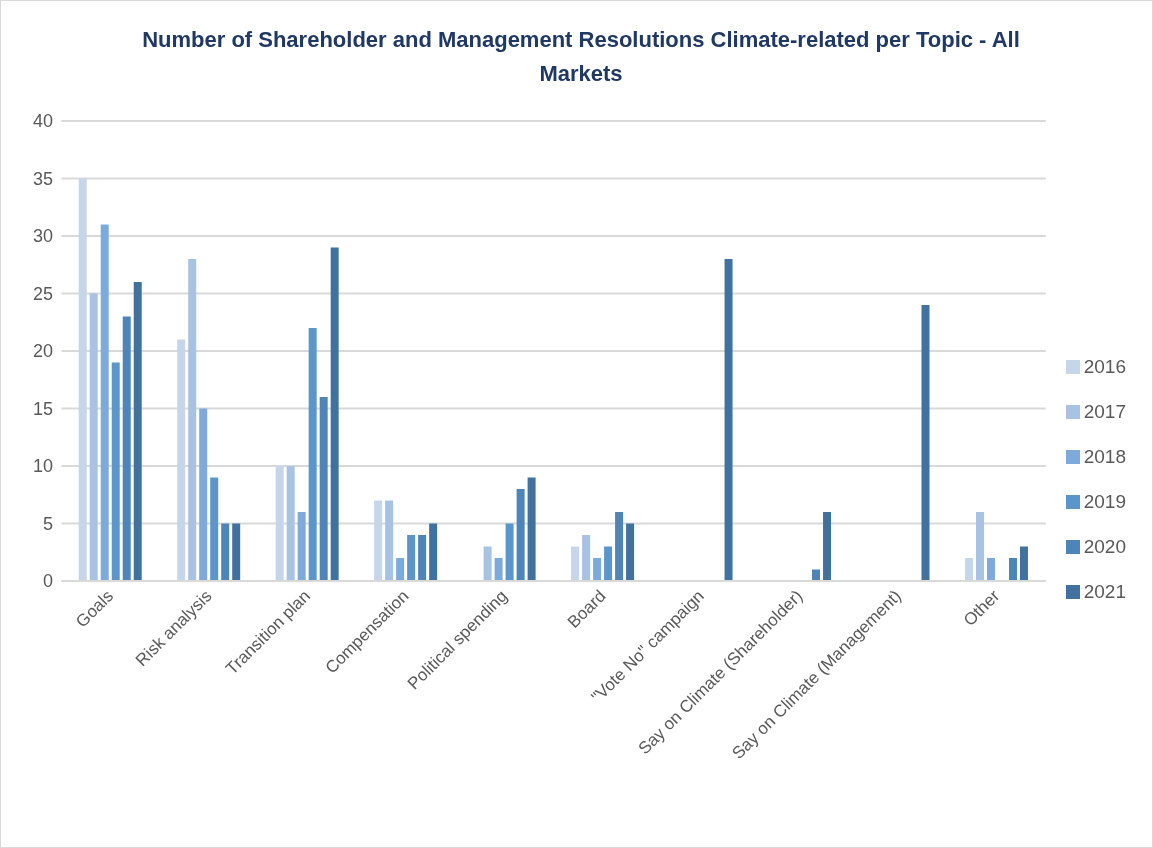 This screenshot has width=1153, height=848. What do you see at coordinates (1104, 546) in the screenshot?
I see `legend-label: 2020` at bounding box center [1104, 546].